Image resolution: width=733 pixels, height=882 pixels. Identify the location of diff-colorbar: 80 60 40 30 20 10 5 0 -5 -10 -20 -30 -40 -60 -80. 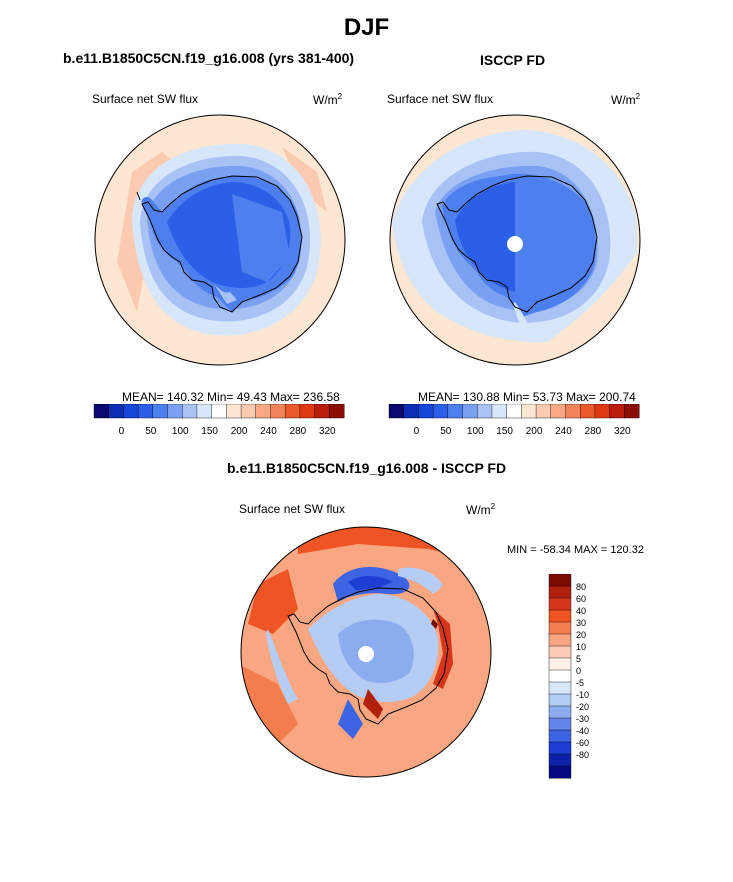
(568, 676).